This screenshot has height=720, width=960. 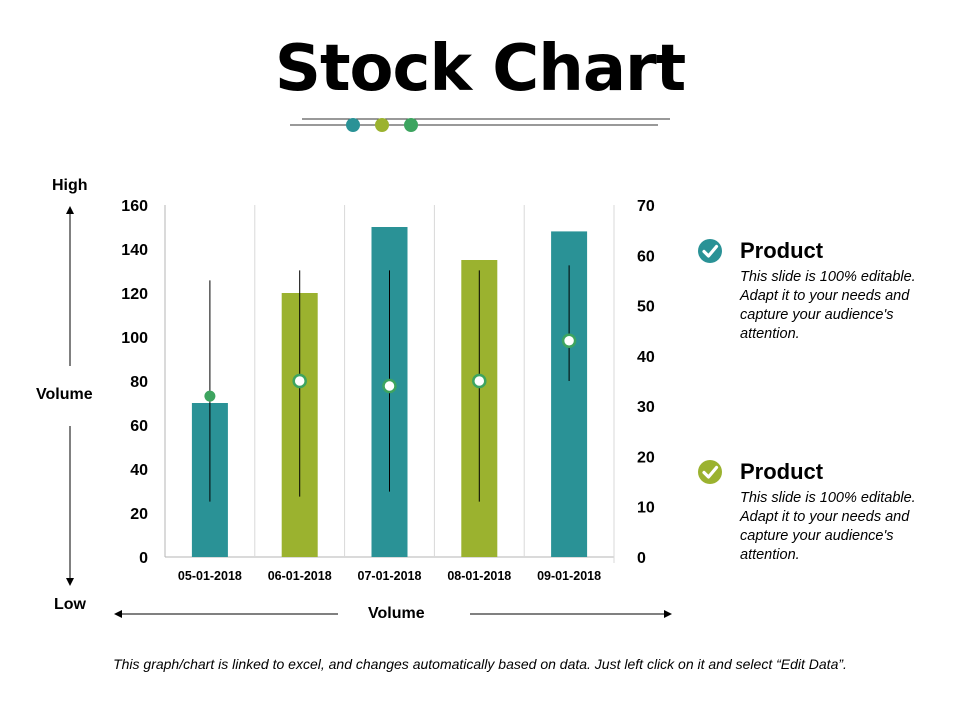 I want to click on low-label: Low, so click(x=70, y=604).